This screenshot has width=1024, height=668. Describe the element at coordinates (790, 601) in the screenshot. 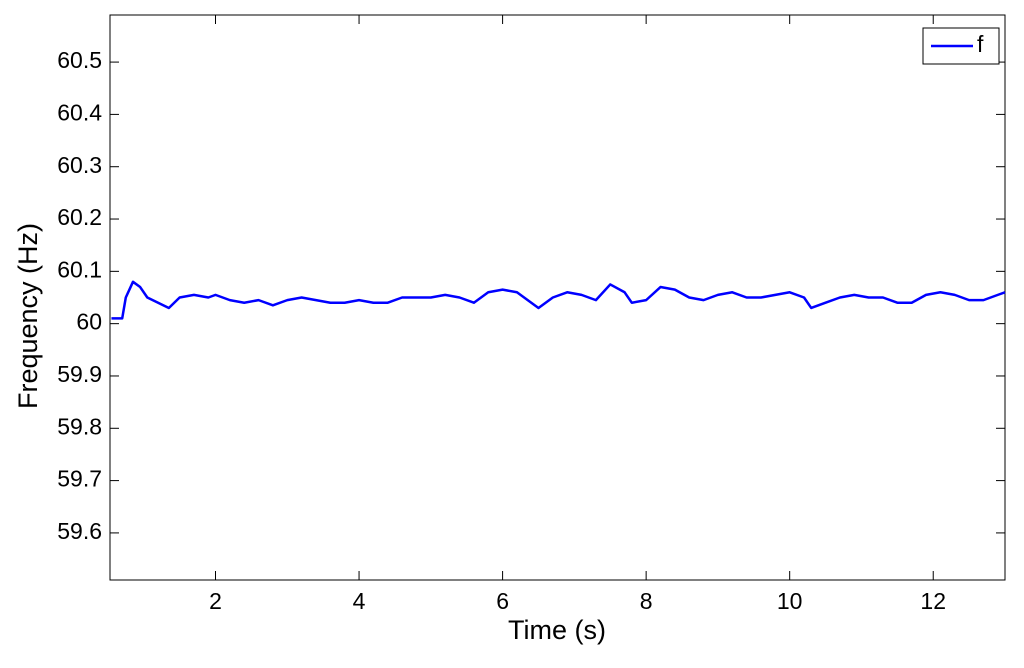

I see `x-tick-label: 10` at that location.